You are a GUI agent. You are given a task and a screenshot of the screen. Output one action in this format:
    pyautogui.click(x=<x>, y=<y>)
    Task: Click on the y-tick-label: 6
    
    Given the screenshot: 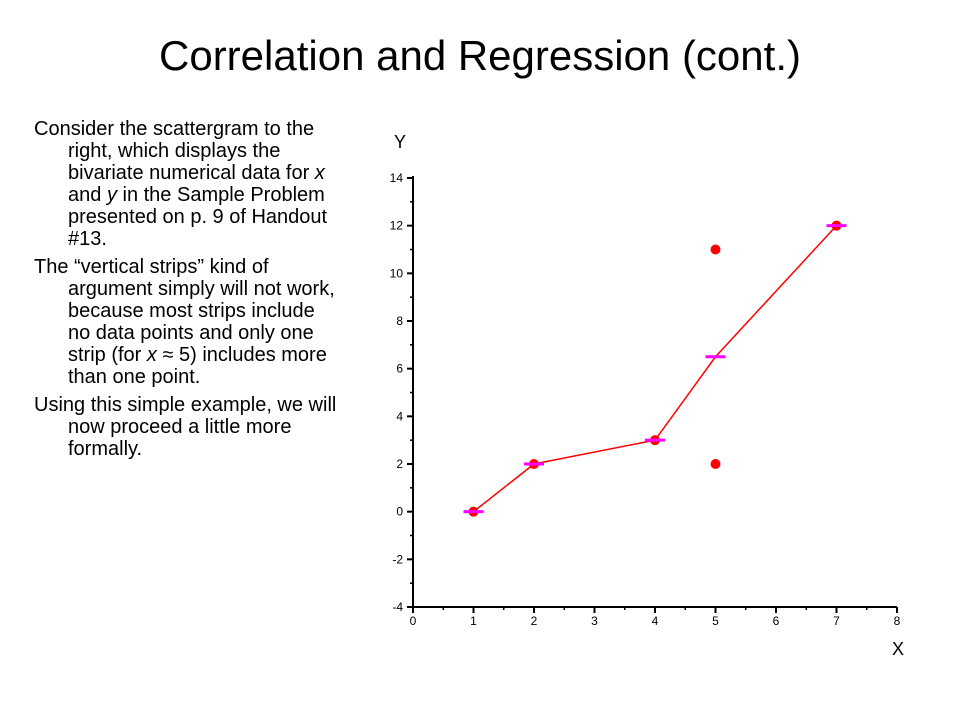 What is the action you would take?
    pyautogui.click(x=399, y=369)
    